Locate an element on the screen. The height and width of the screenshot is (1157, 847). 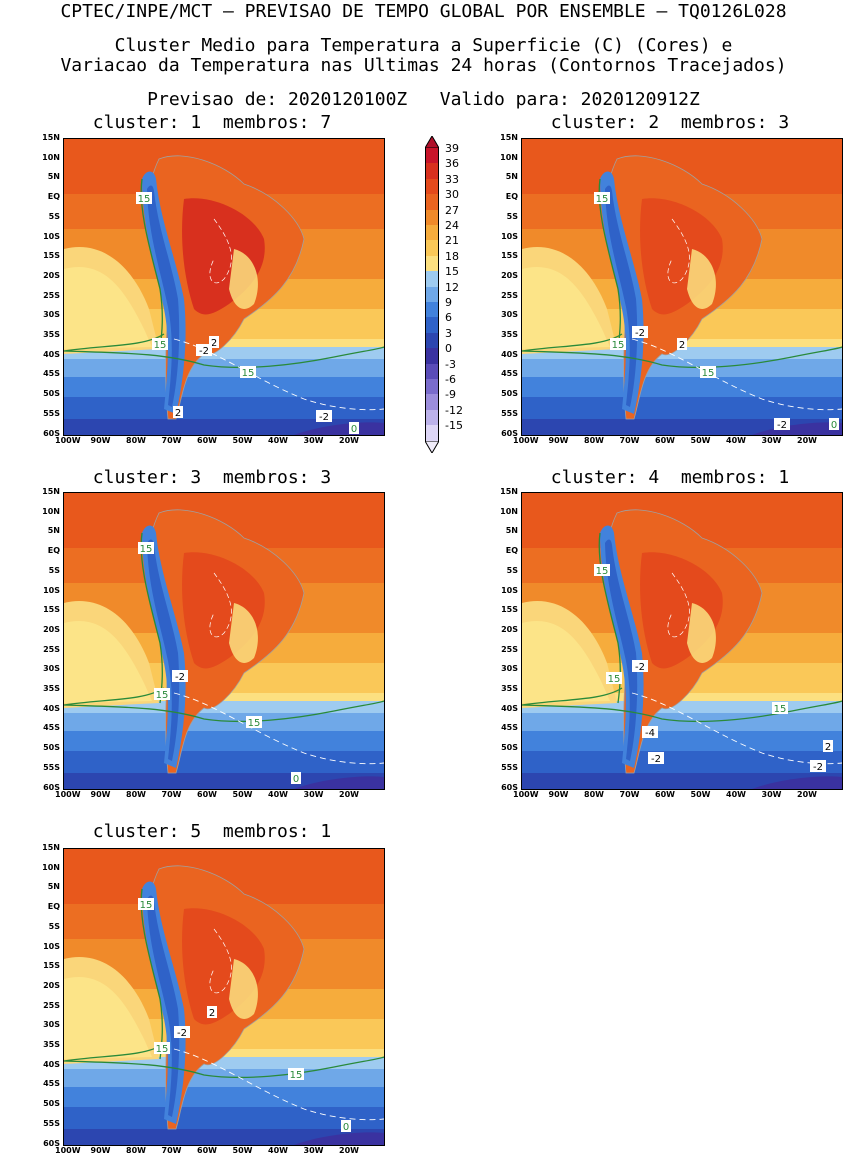
panel-title: cluster: 4 membros: 1 is located at coordinates (670, 477).